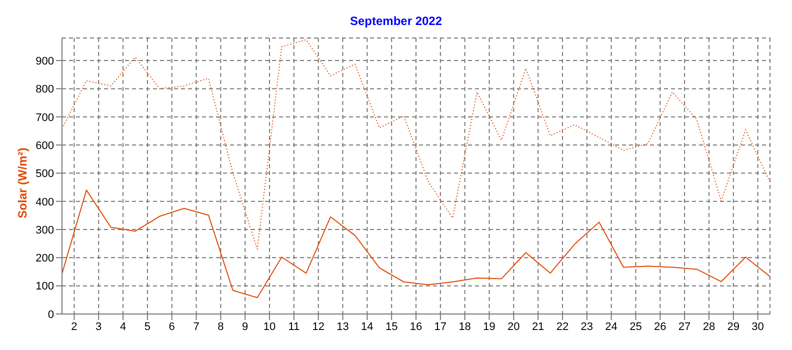  I want to click on x-tick-label: 30, so click(758, 326).